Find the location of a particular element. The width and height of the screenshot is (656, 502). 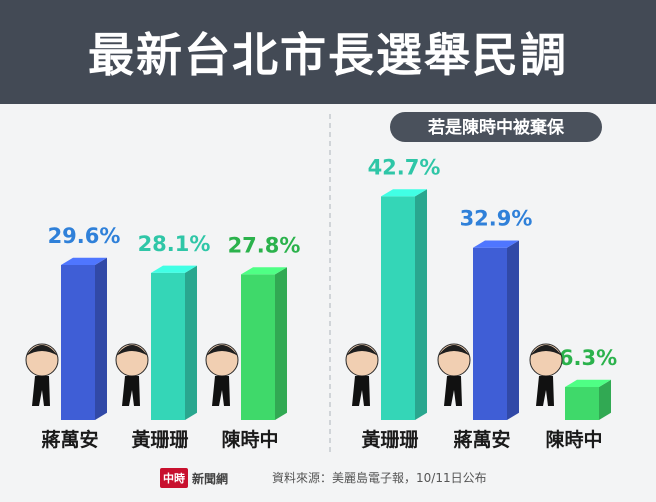

logo-text: 新聞網 is located at coordinates (210, 478).